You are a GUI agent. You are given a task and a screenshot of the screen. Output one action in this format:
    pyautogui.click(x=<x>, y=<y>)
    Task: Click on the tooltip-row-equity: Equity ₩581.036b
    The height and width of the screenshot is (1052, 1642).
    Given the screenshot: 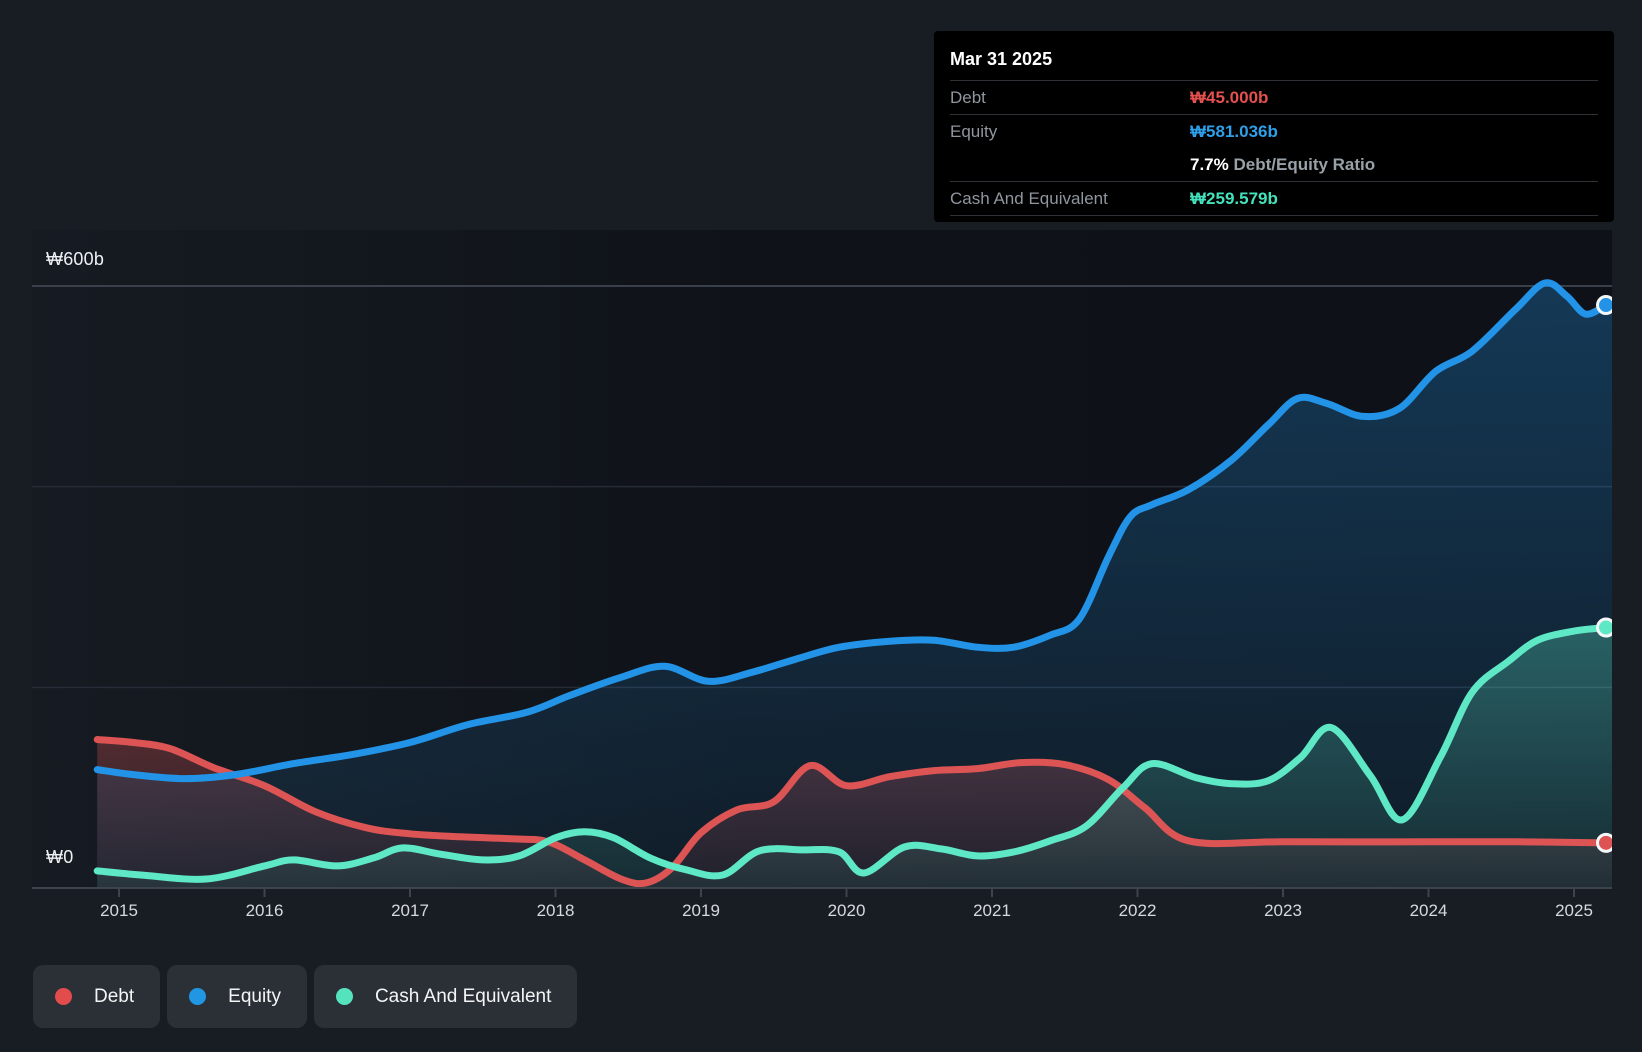 What is the action you would take?
    pyautogui.click(x=1274, y=131)
    